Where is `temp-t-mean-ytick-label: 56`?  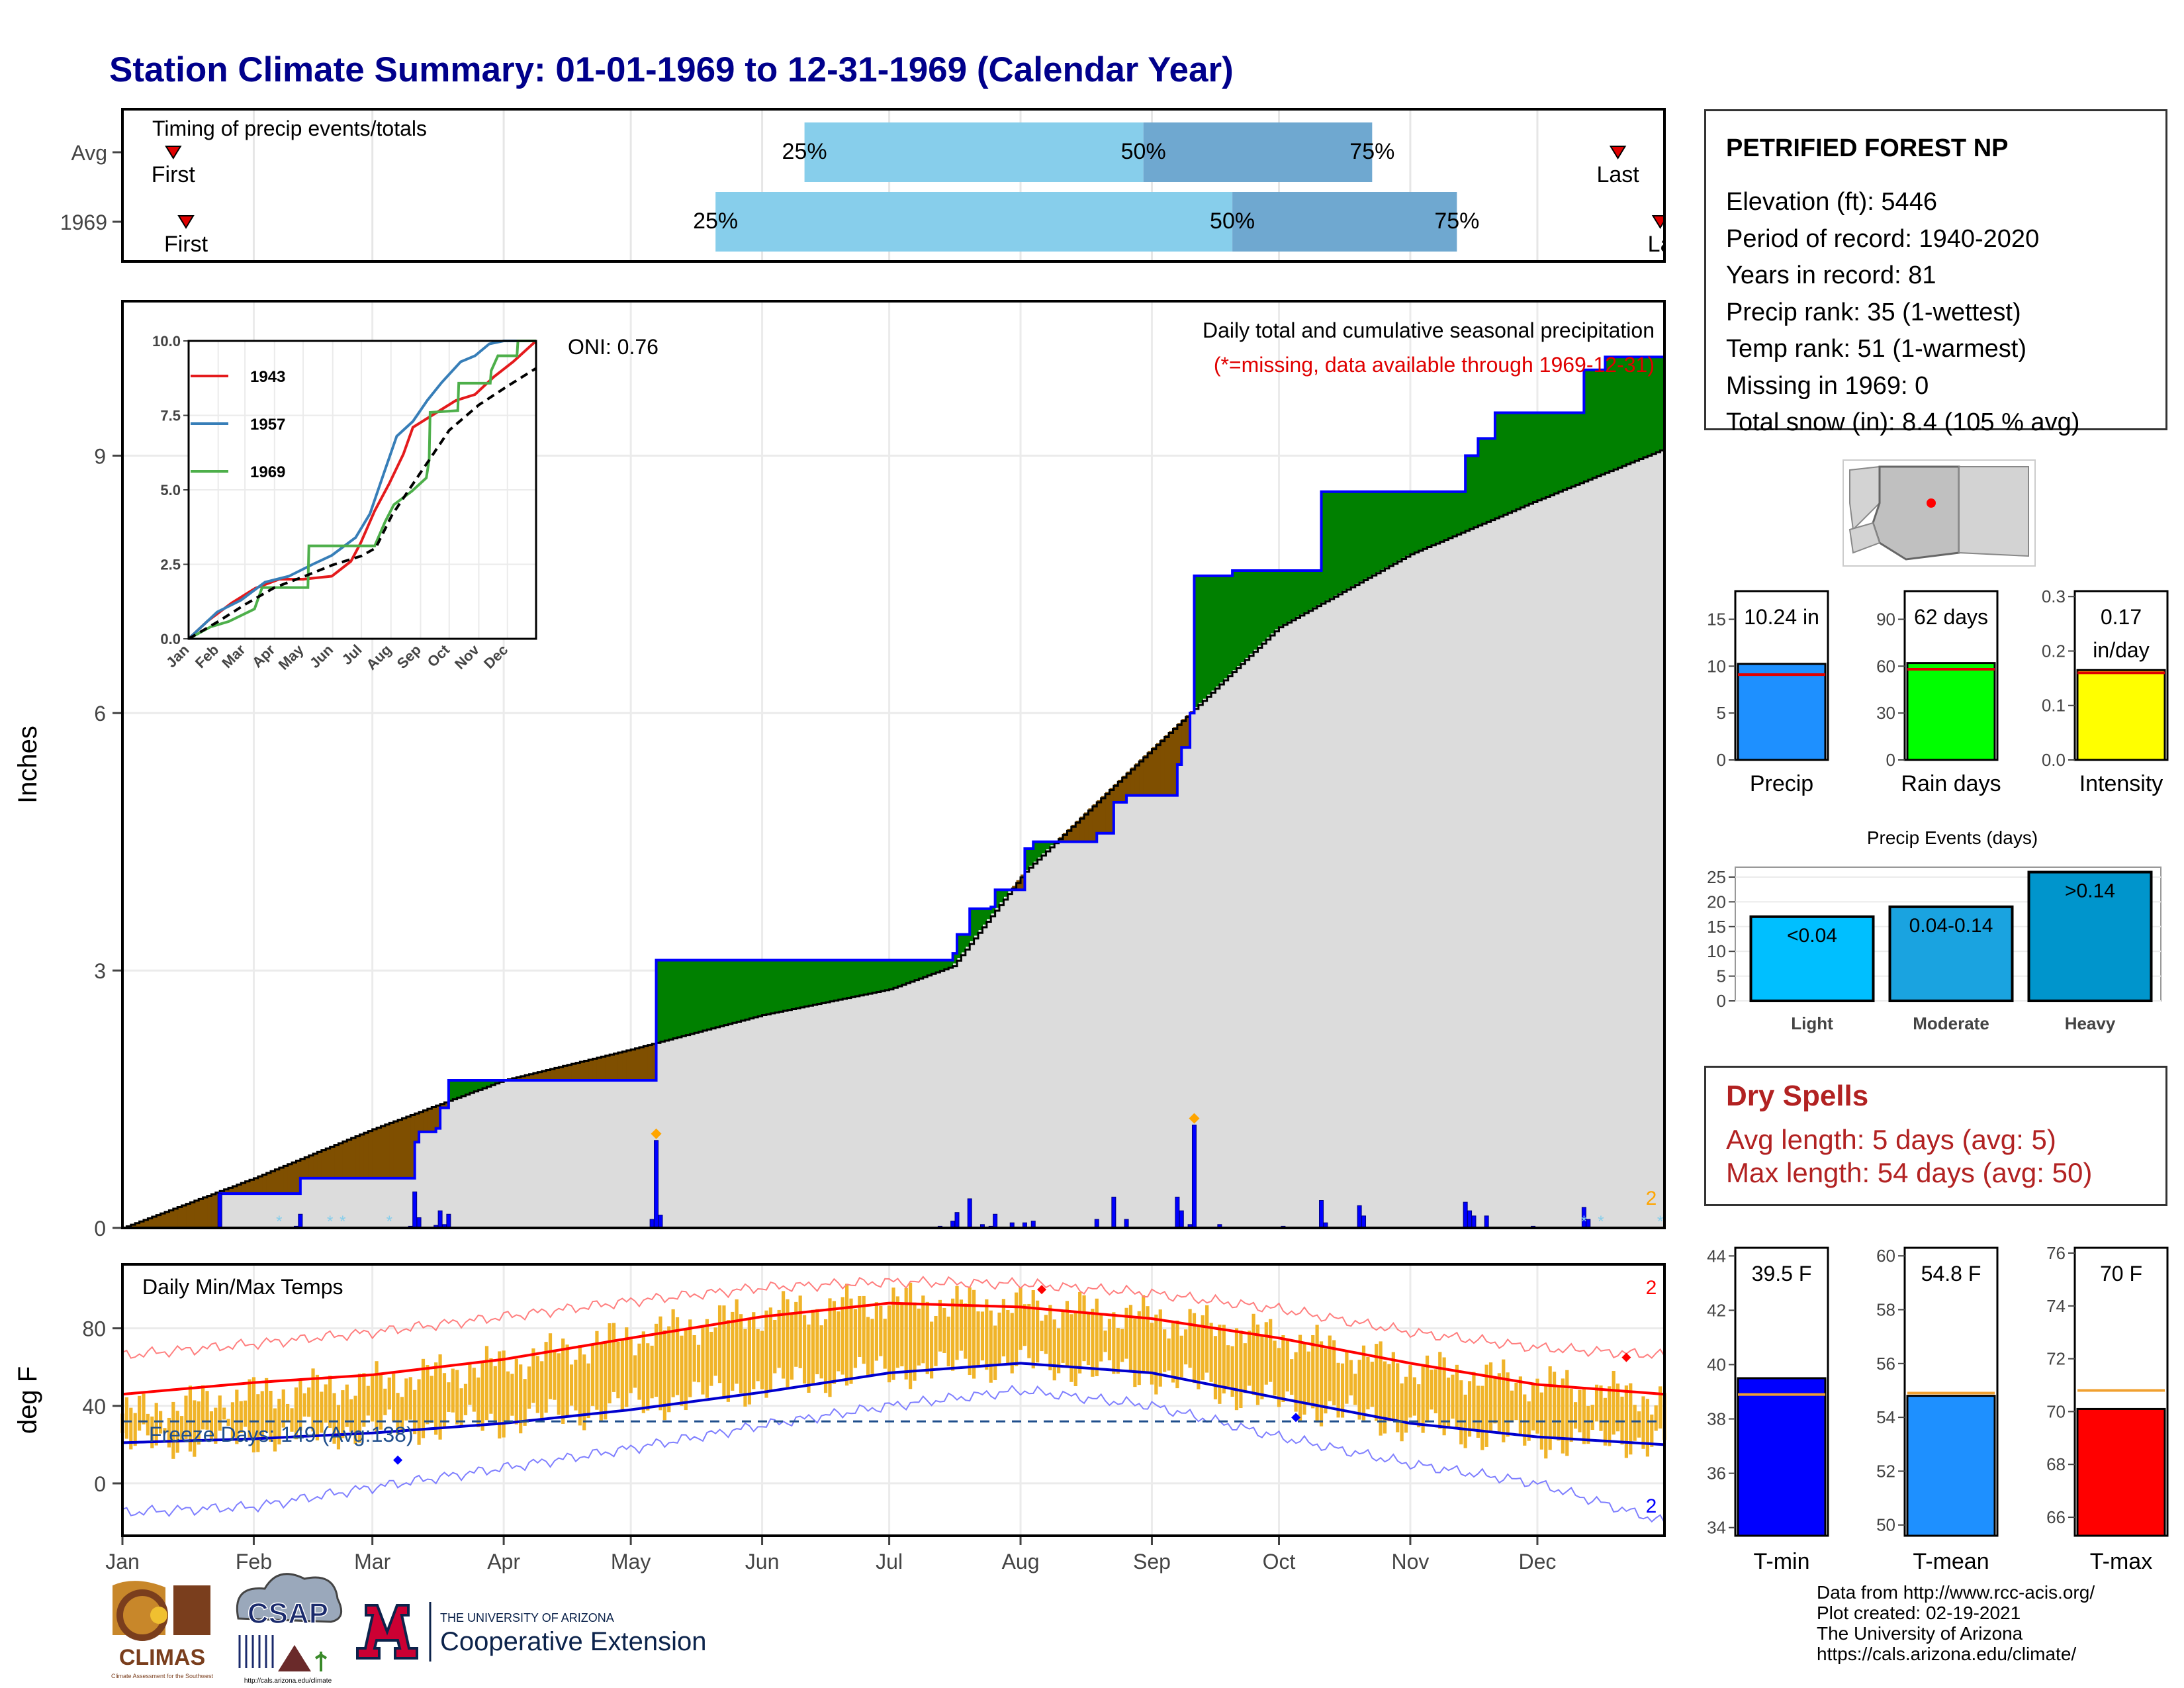
temp-t-mean-ytick-label: 56 is located at coordinates (1885, 1364).